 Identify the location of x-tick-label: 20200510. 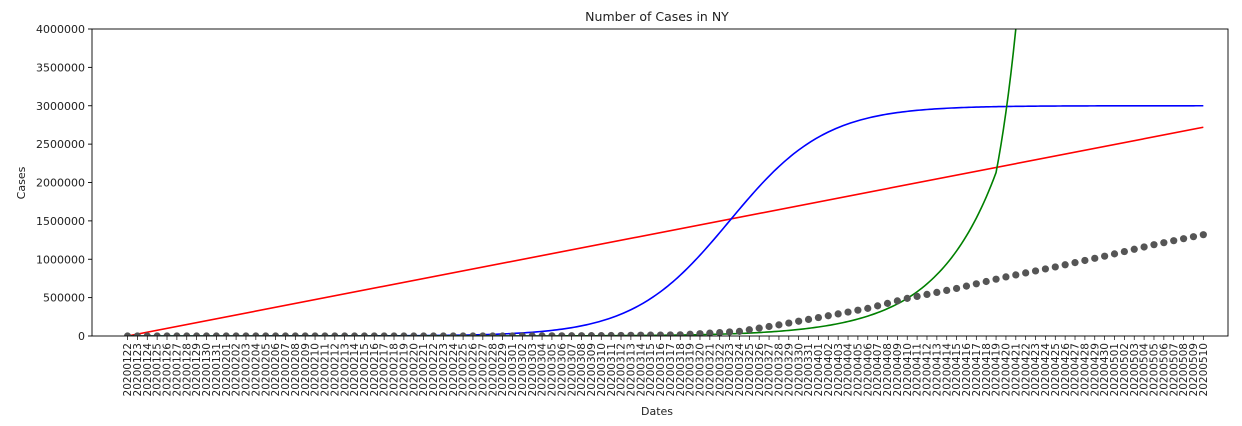
(1204, 369).